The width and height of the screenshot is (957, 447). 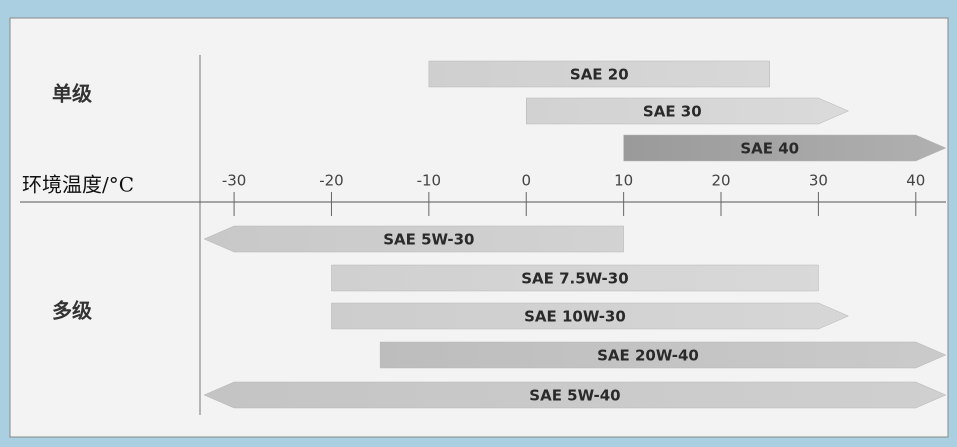 I want to click on bar-label: SAE 30, so click(x=672, y=112).